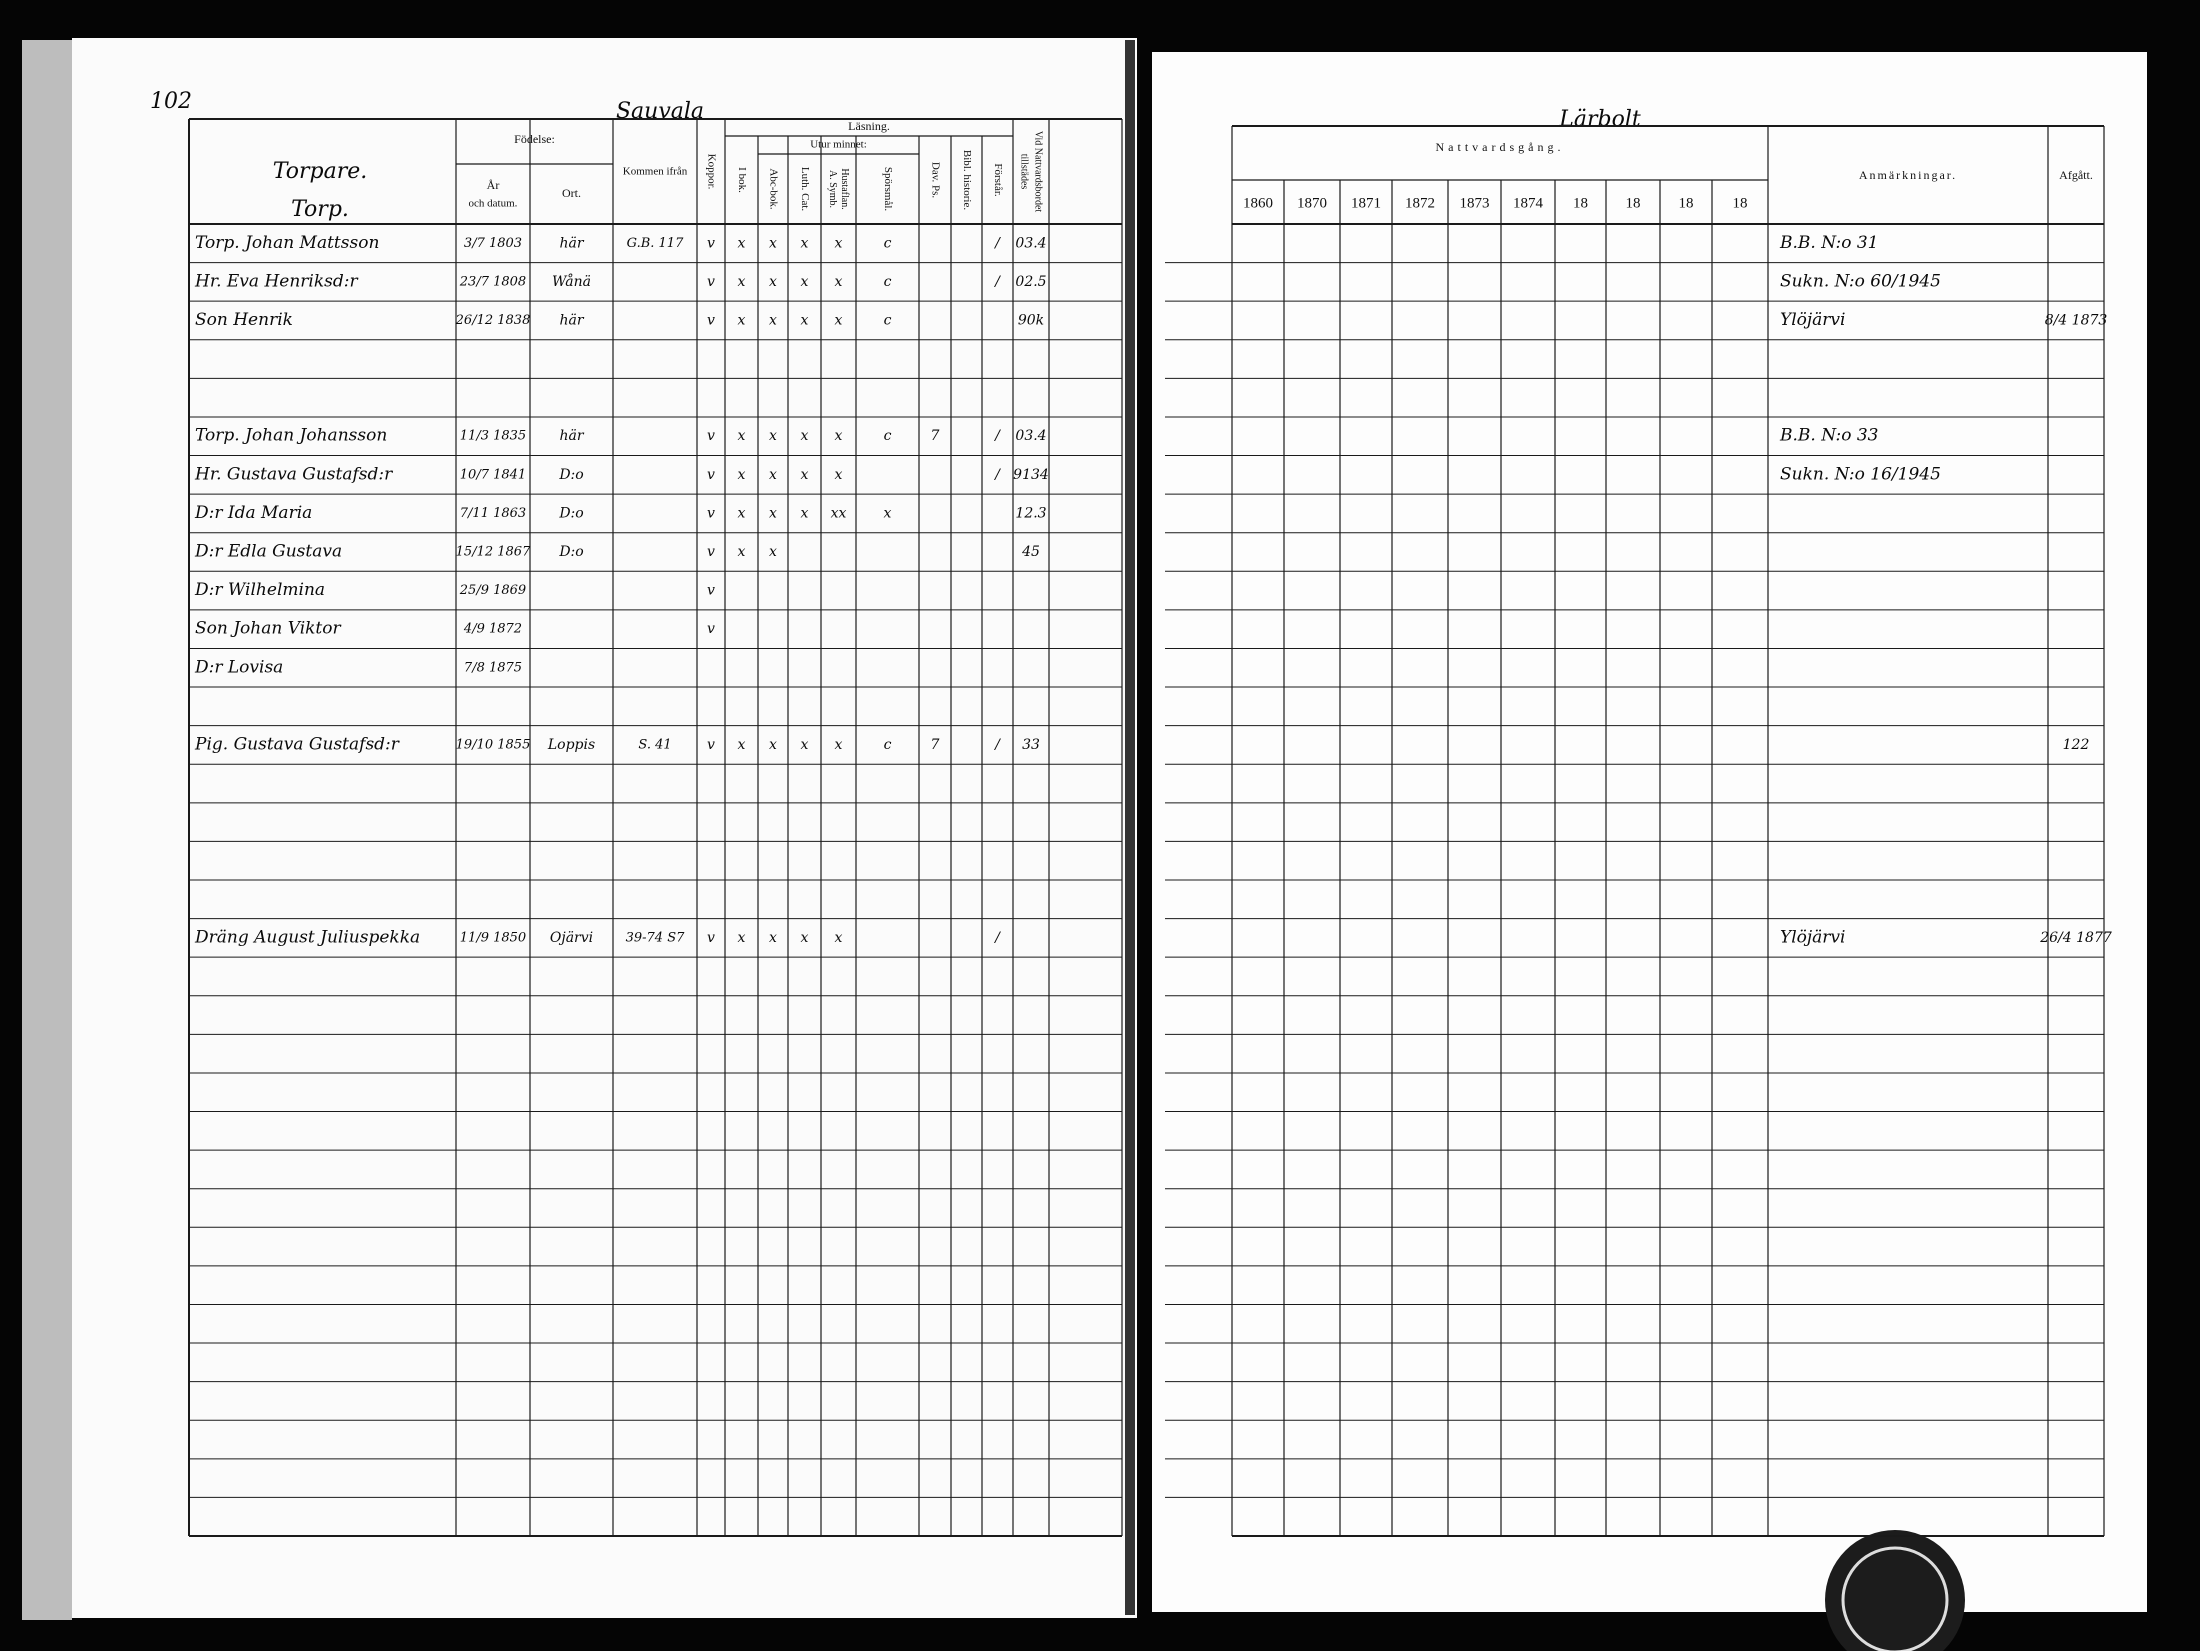 This screenshot has height=1651, width=2200. I want to click on column-header: tillstädes, so click(1024, 172).